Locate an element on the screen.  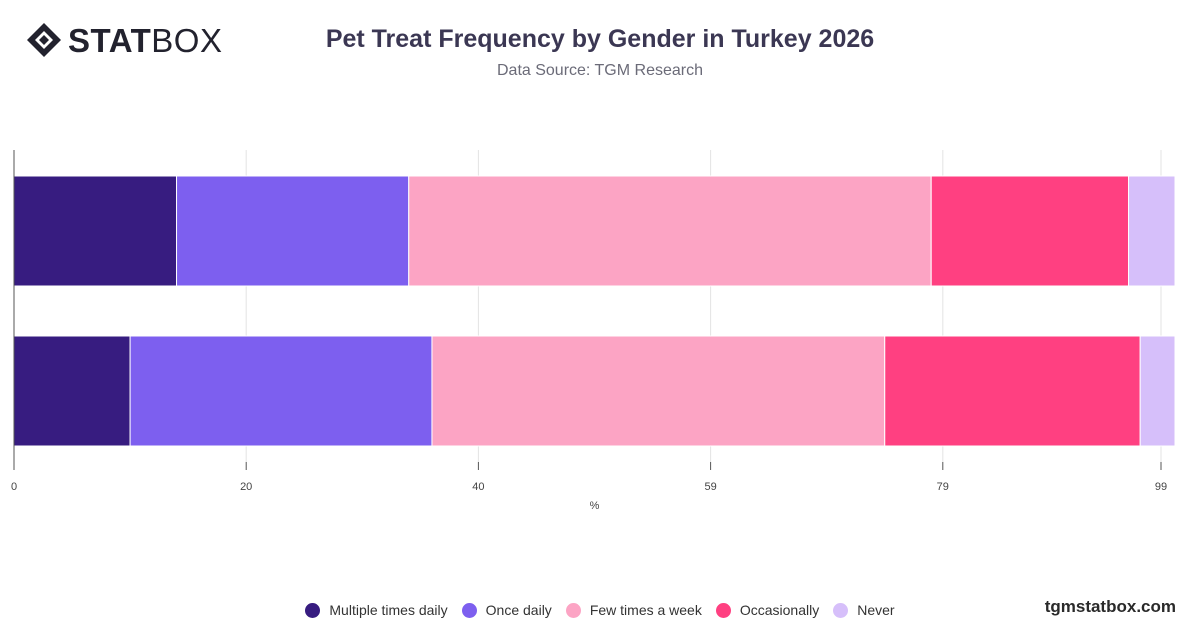
statbox-diamond-icon is located at coordinates (44, 40).